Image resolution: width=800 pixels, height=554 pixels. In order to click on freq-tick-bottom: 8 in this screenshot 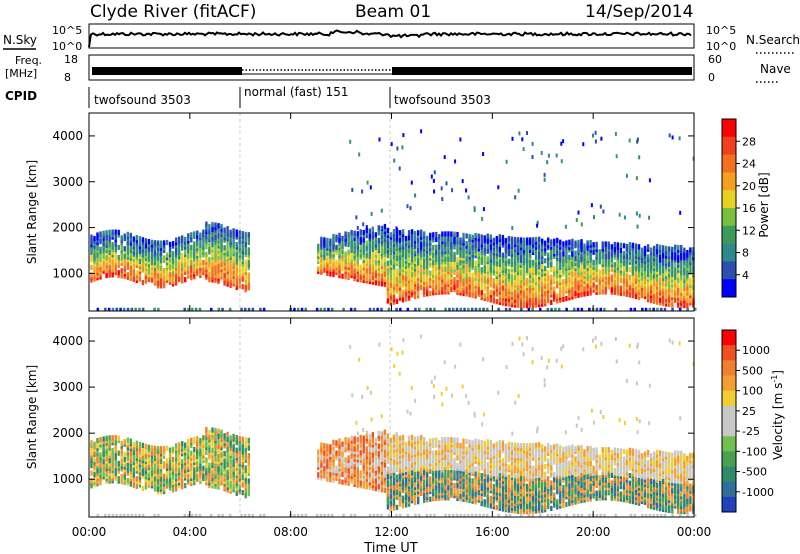, I will do `click(67, 77)`.